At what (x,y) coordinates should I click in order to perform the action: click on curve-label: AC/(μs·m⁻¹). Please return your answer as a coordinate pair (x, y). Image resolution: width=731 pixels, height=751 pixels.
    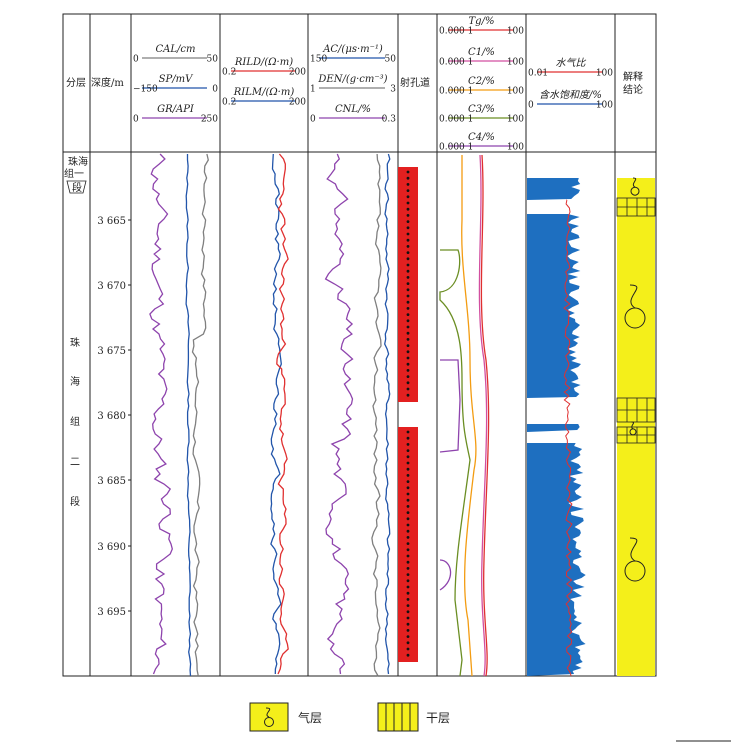
    Looking at the image, I should click on (352, 49).